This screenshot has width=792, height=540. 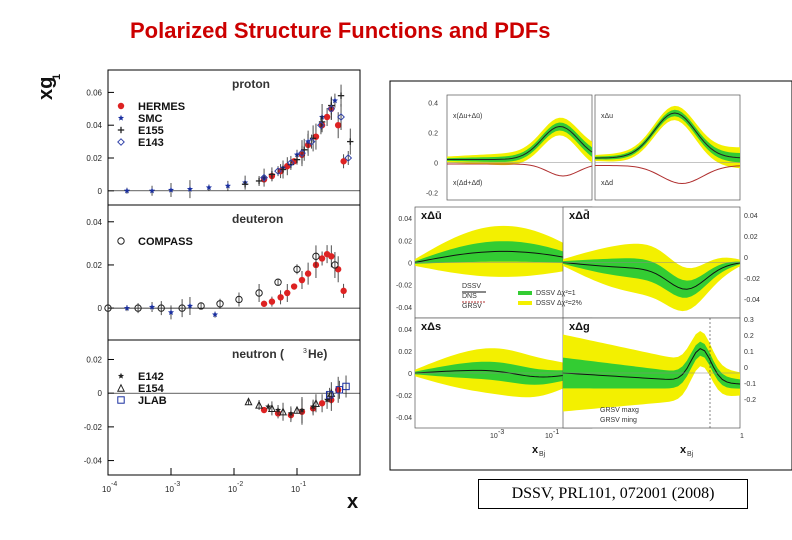 What do you see at coordinates (240, 484) in the screenshot?
I see `left-xtick-exp: -2` at bounding box center [240, 484].